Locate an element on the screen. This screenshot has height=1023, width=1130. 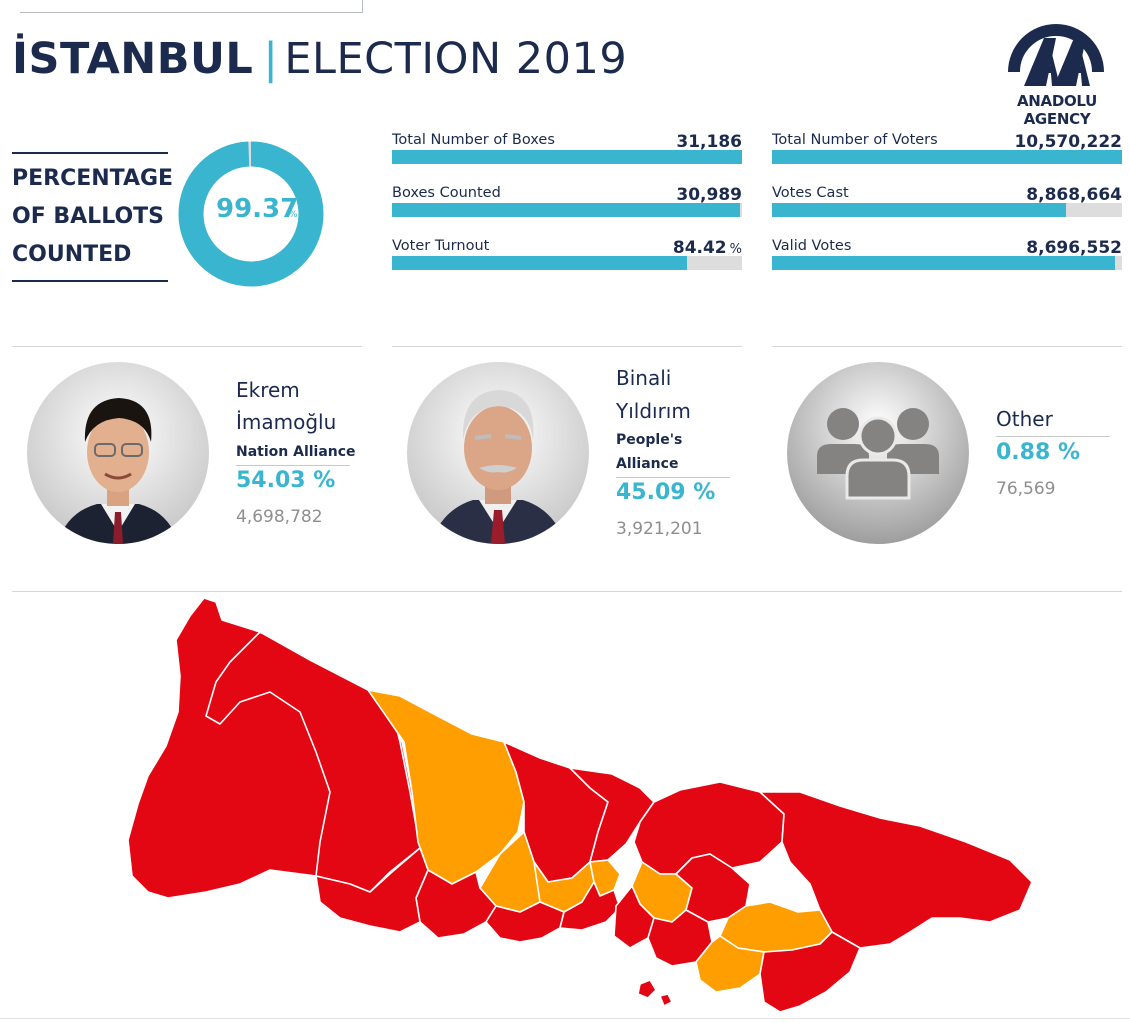
other-photo is located at coordinates (878, 453).